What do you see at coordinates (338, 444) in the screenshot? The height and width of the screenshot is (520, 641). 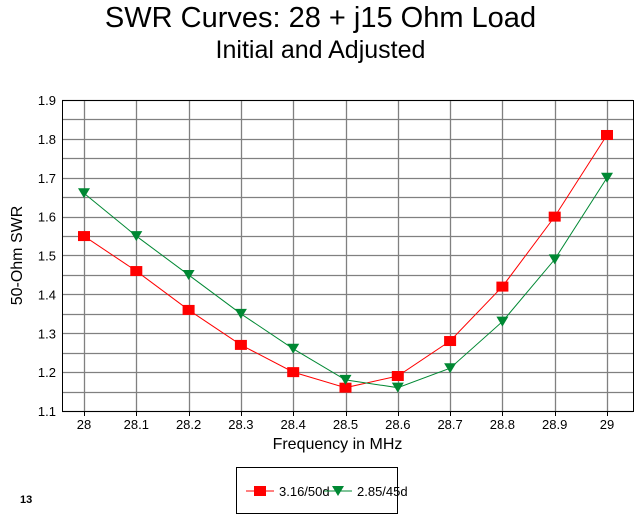 I see `x-axis-label: Frequency in MHz` at bounding box center [338, 444].